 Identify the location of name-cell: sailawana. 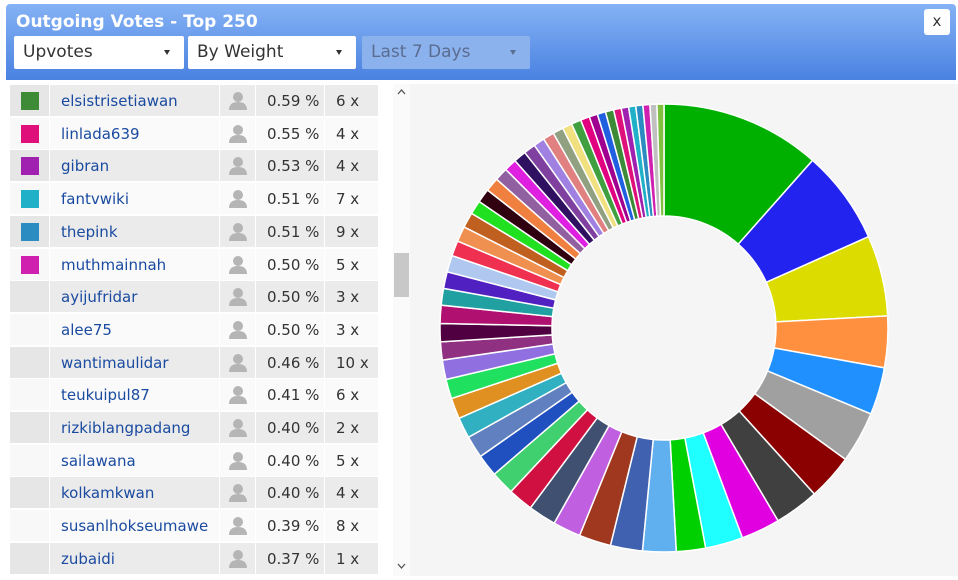
(134, 460).